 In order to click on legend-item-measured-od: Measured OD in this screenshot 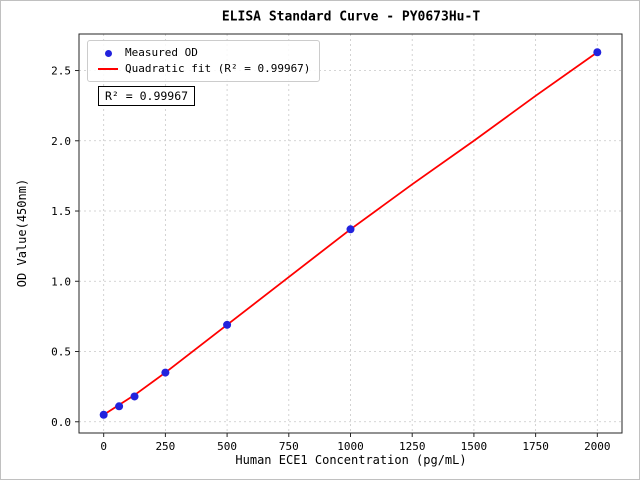, I will do `click(202, 53)`.